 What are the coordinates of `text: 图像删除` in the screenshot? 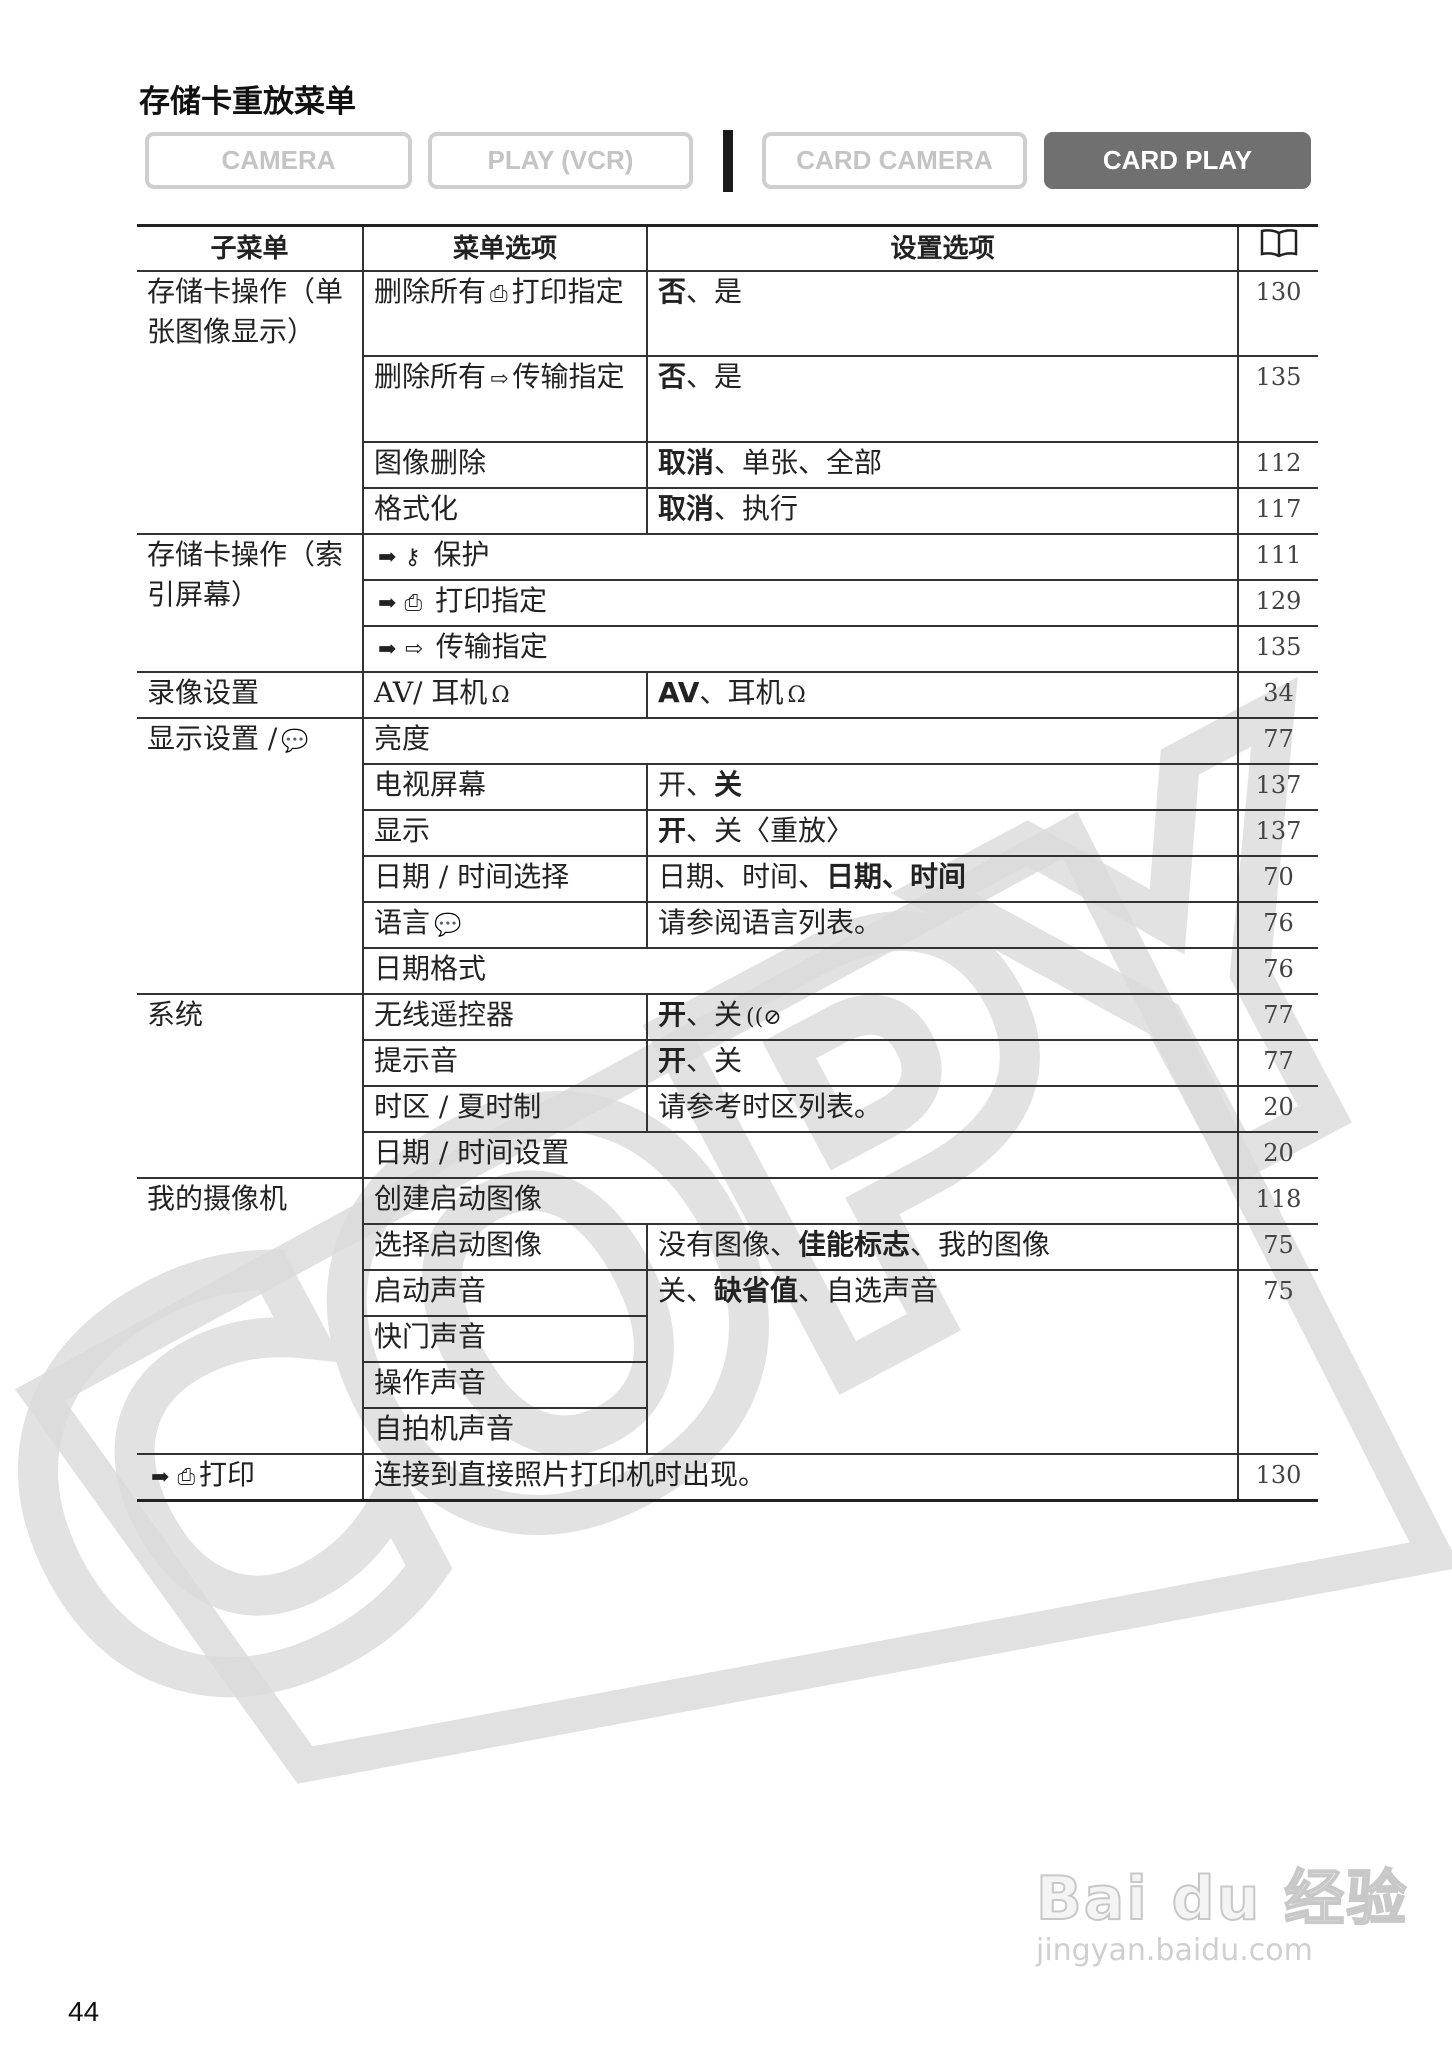 It's located at (430, 462).